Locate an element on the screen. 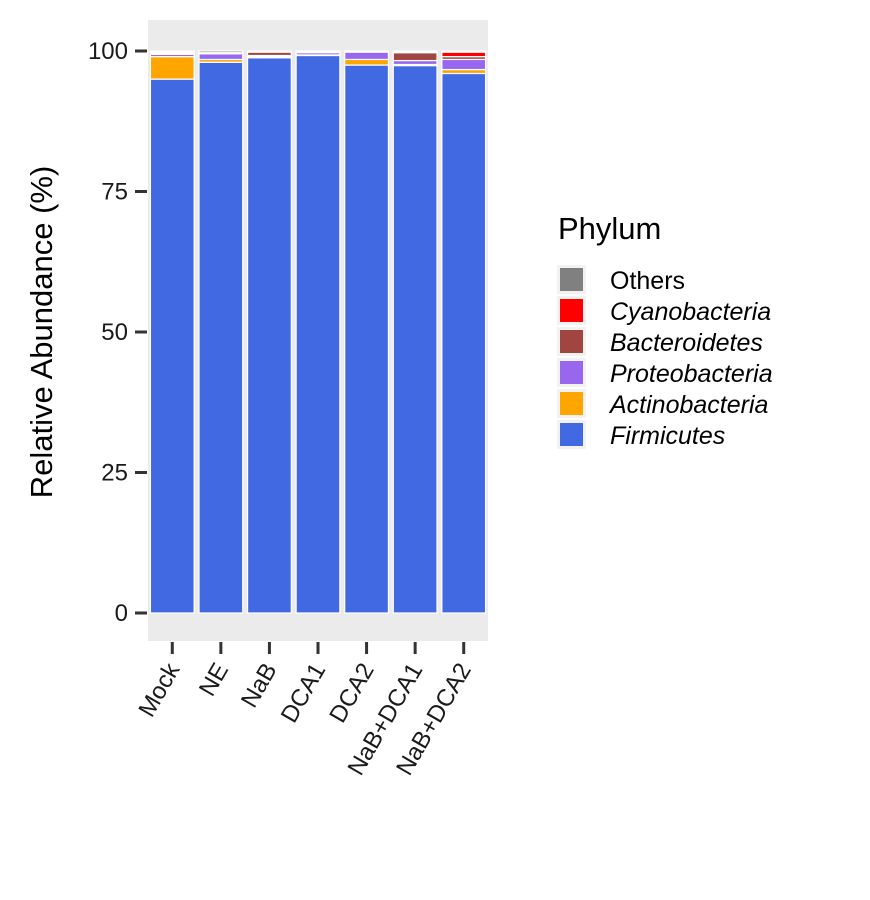 The width and height of the screenshot is (870, 900). legend-key-firmicutes is located at coordinates (571, 434).